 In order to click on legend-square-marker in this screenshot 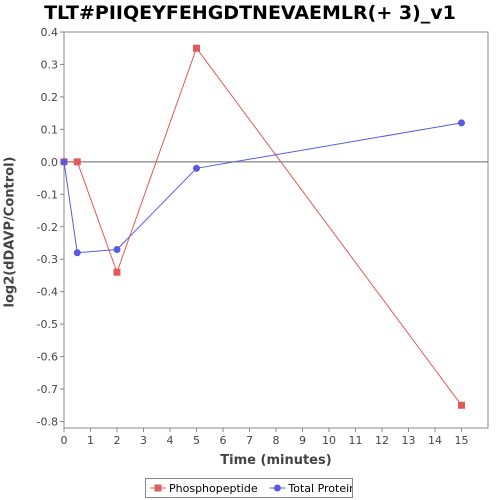, I will do `click(158, 488)`.